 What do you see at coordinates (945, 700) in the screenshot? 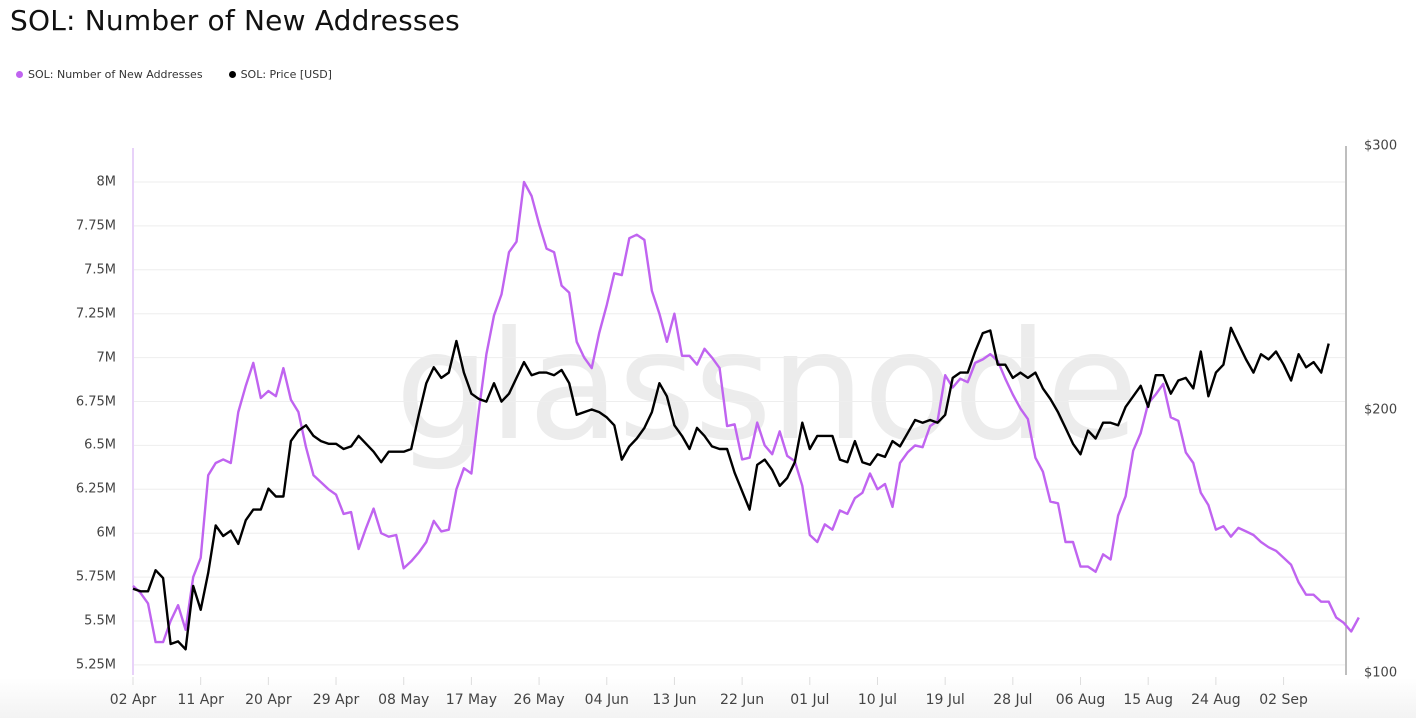
I see `x-axis-tick-label: 19 Jul` at bounding box center [945, 700].